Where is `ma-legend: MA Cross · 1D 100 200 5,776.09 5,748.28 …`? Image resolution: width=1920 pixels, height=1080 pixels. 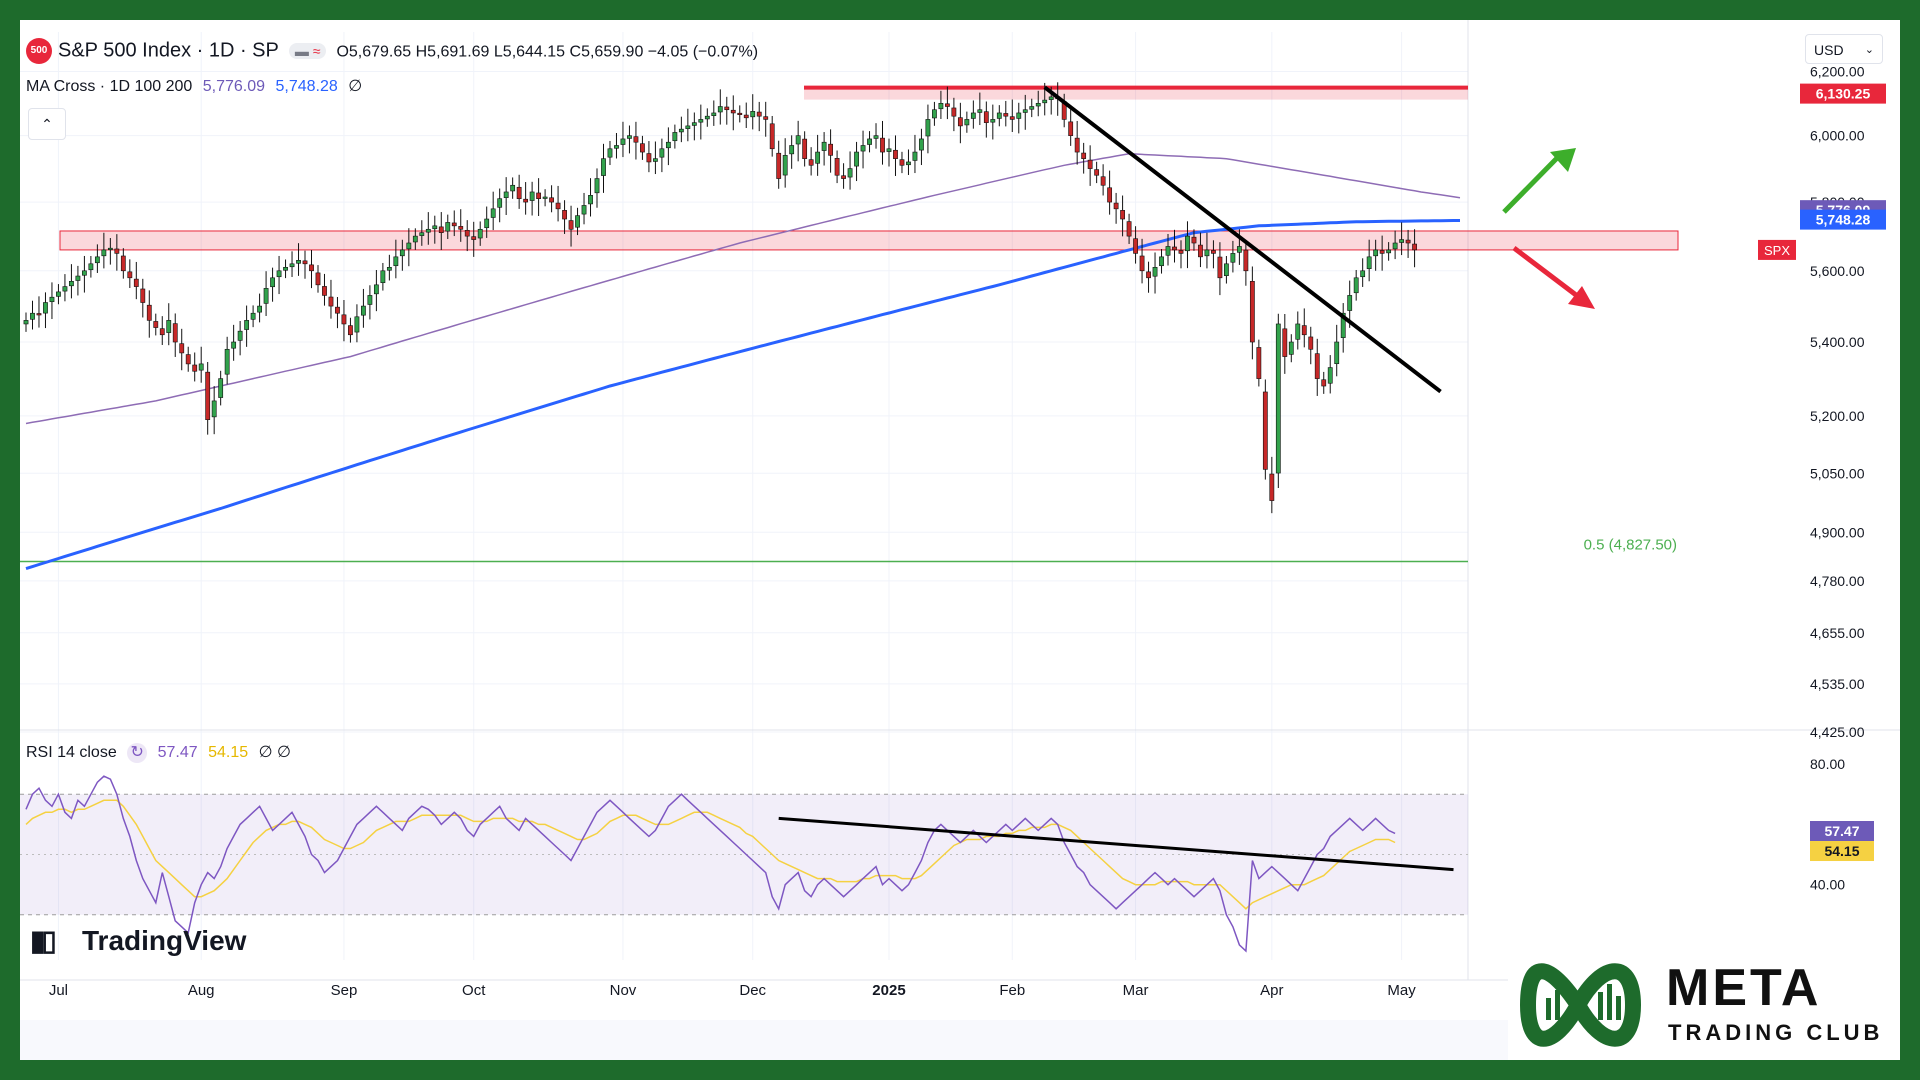 ma-legend: MA Cross · 1D 100 200 5,776.09 5,748.28 … is located at coordinates (194, 86).